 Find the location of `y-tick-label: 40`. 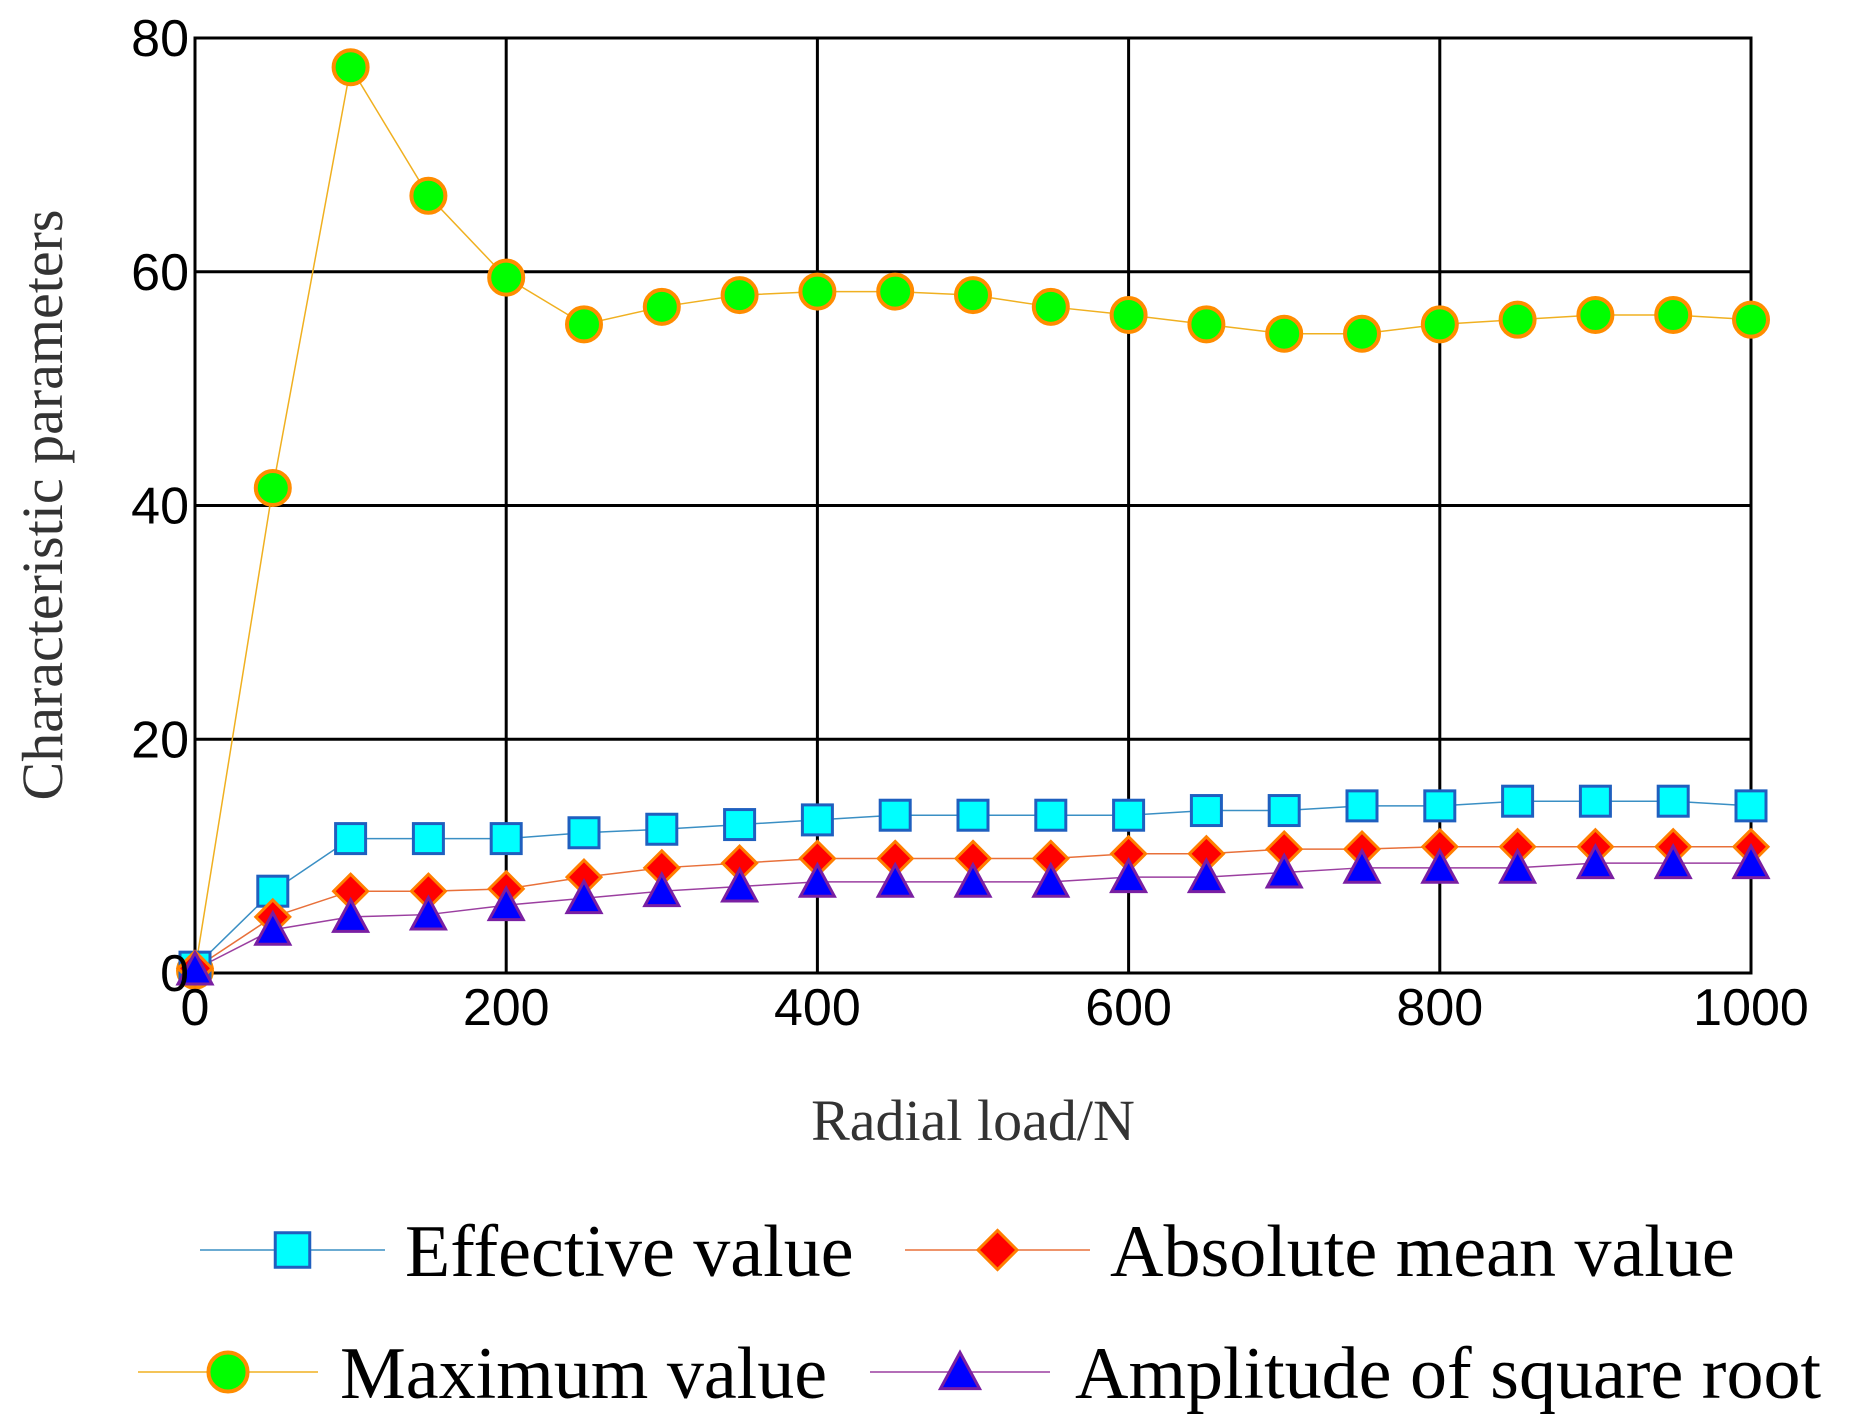

y-tick-label: 40 is located at coordinates (160, 507).